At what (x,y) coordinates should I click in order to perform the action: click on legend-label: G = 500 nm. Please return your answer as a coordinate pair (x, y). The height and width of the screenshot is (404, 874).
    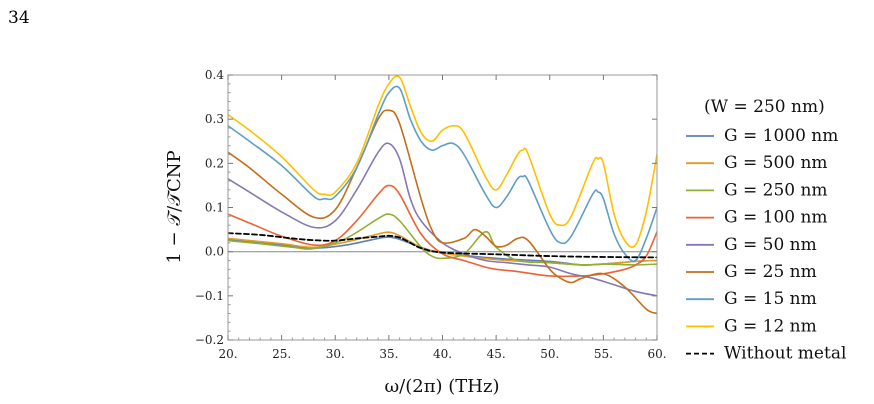
    Looking at the image, I should click on (776, 163).